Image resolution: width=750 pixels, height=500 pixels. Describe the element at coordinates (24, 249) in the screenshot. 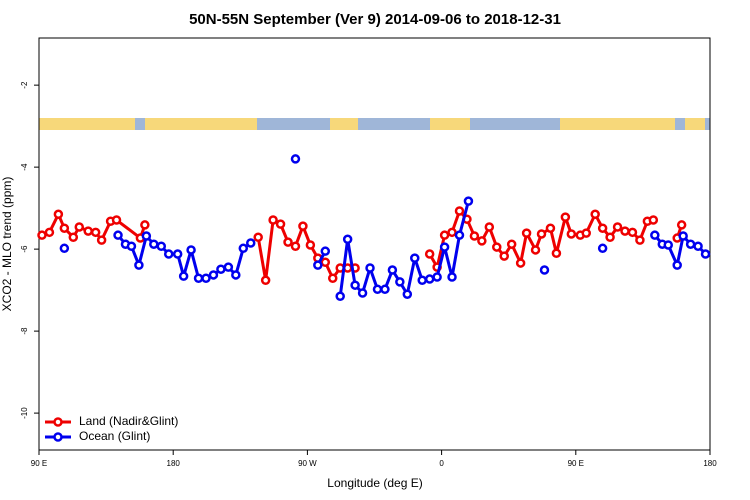

I see `y-tick-label: -6` at that location.